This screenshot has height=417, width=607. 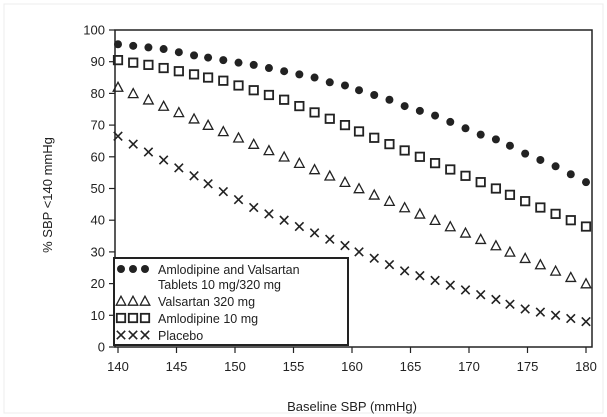 What do you see at coordinates (206, 302) in the screenshot?
I see `legend-label: Valsartan 320 mg` at bounding box center [206, 302].